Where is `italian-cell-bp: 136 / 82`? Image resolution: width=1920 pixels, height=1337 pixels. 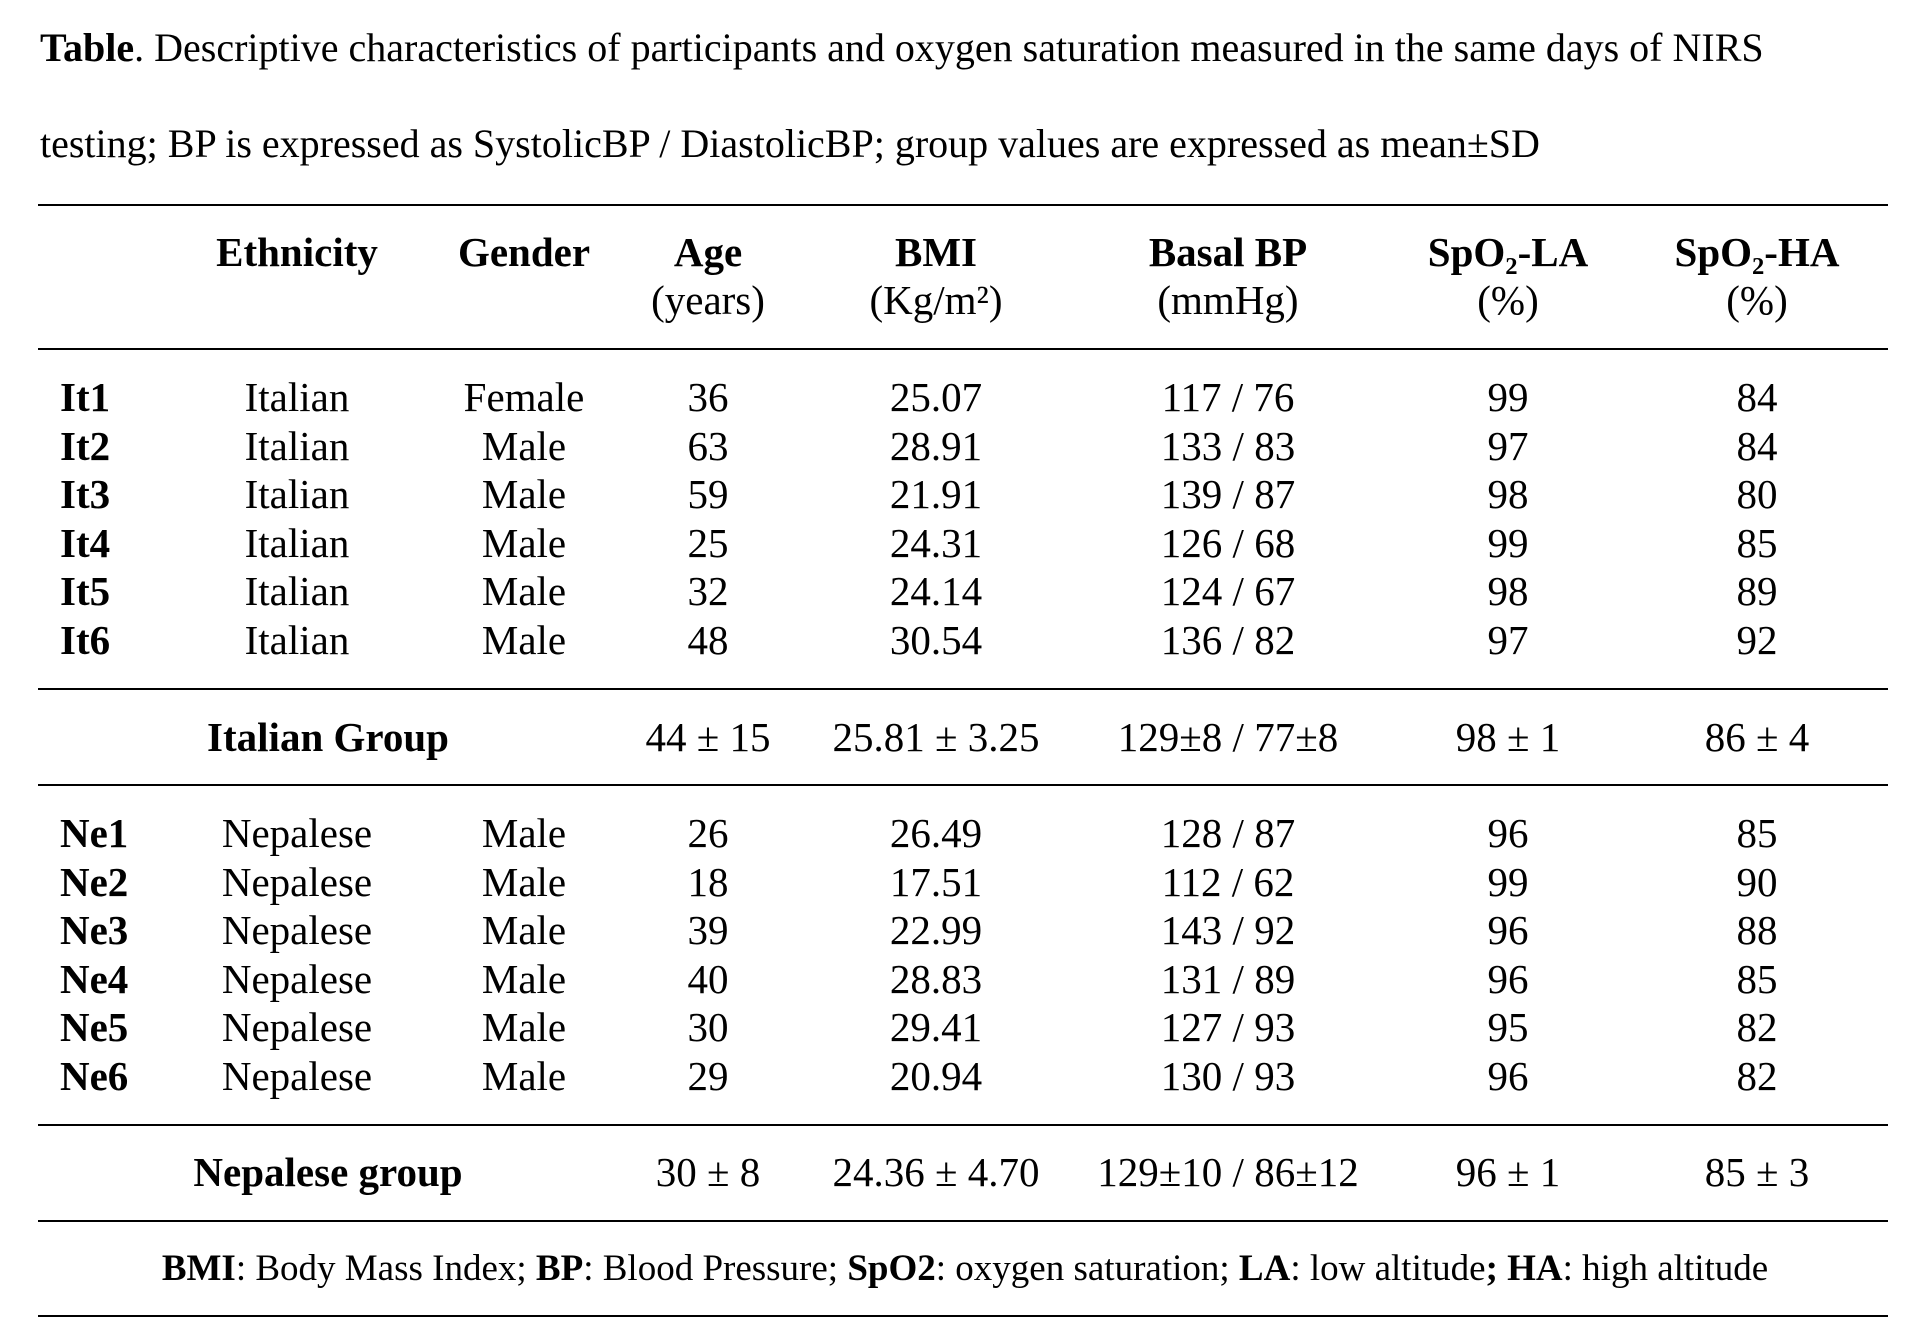
italian-cell-bp: 136 / 82 is located at coordinates (1228, 639).